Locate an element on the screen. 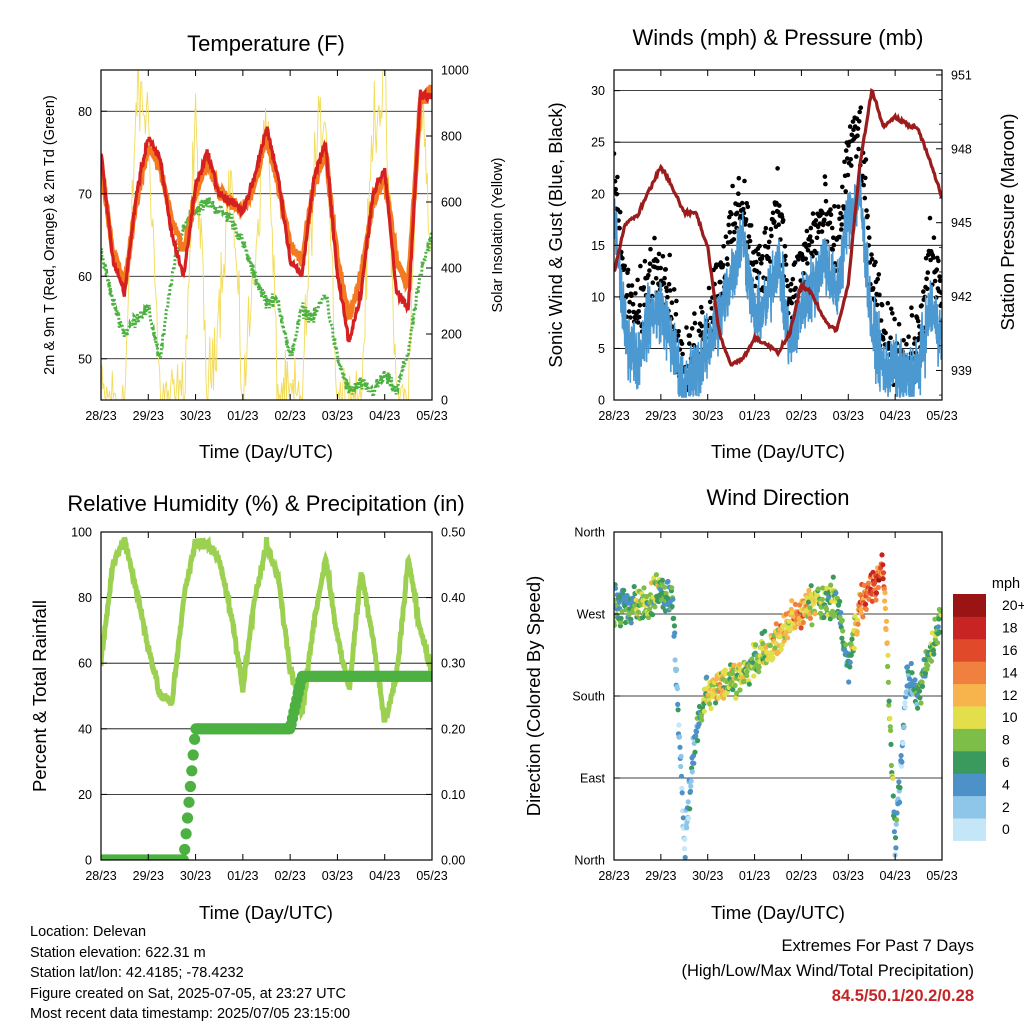 Image resolution: width=1024 pixels, height=1025 pixels. temp-2m-series is located at coordinates (266, 215).